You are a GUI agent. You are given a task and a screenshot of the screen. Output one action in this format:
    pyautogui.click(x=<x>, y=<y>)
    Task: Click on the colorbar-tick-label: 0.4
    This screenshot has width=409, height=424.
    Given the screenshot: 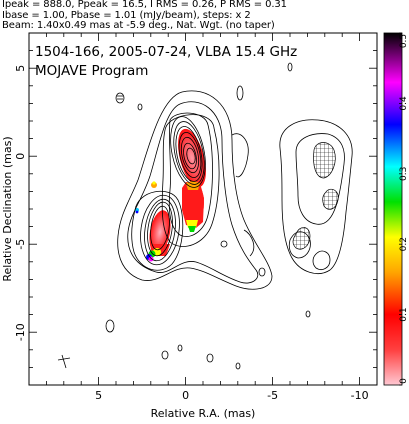 What is the action you would take?
    pyautogui.click(x=404, y=103)
    